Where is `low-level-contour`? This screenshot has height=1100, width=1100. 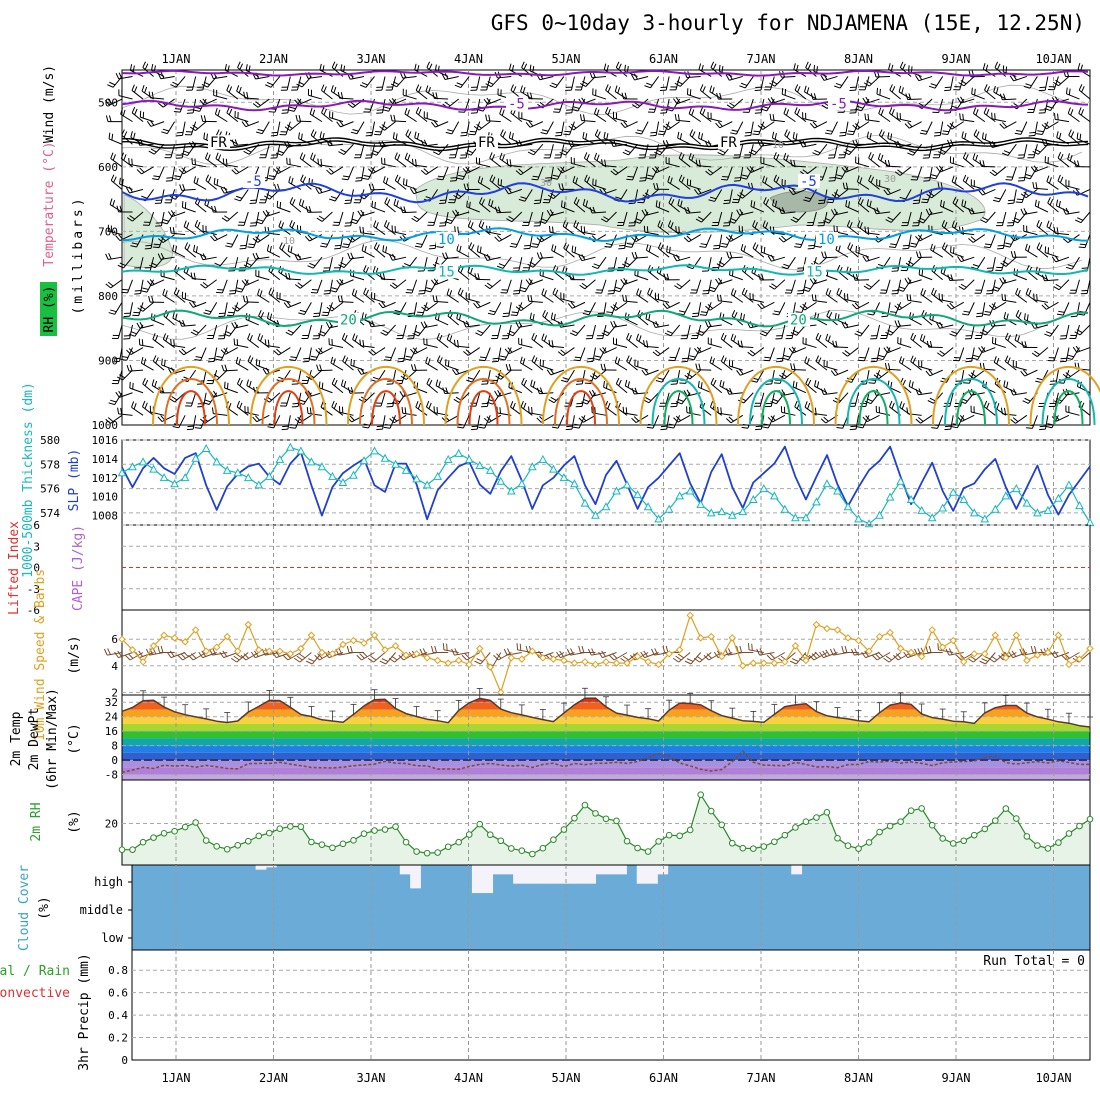
low-level-contour is located at coordinates (1068, 402).